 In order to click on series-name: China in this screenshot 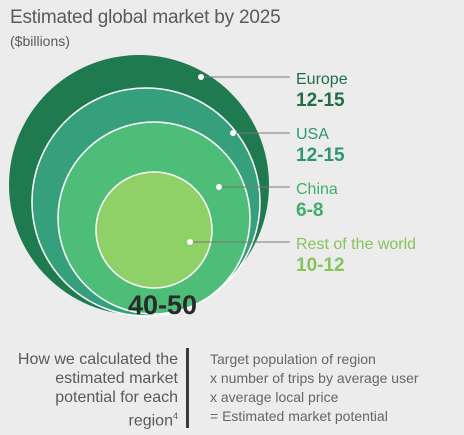, I will do `click(317, 189)`.